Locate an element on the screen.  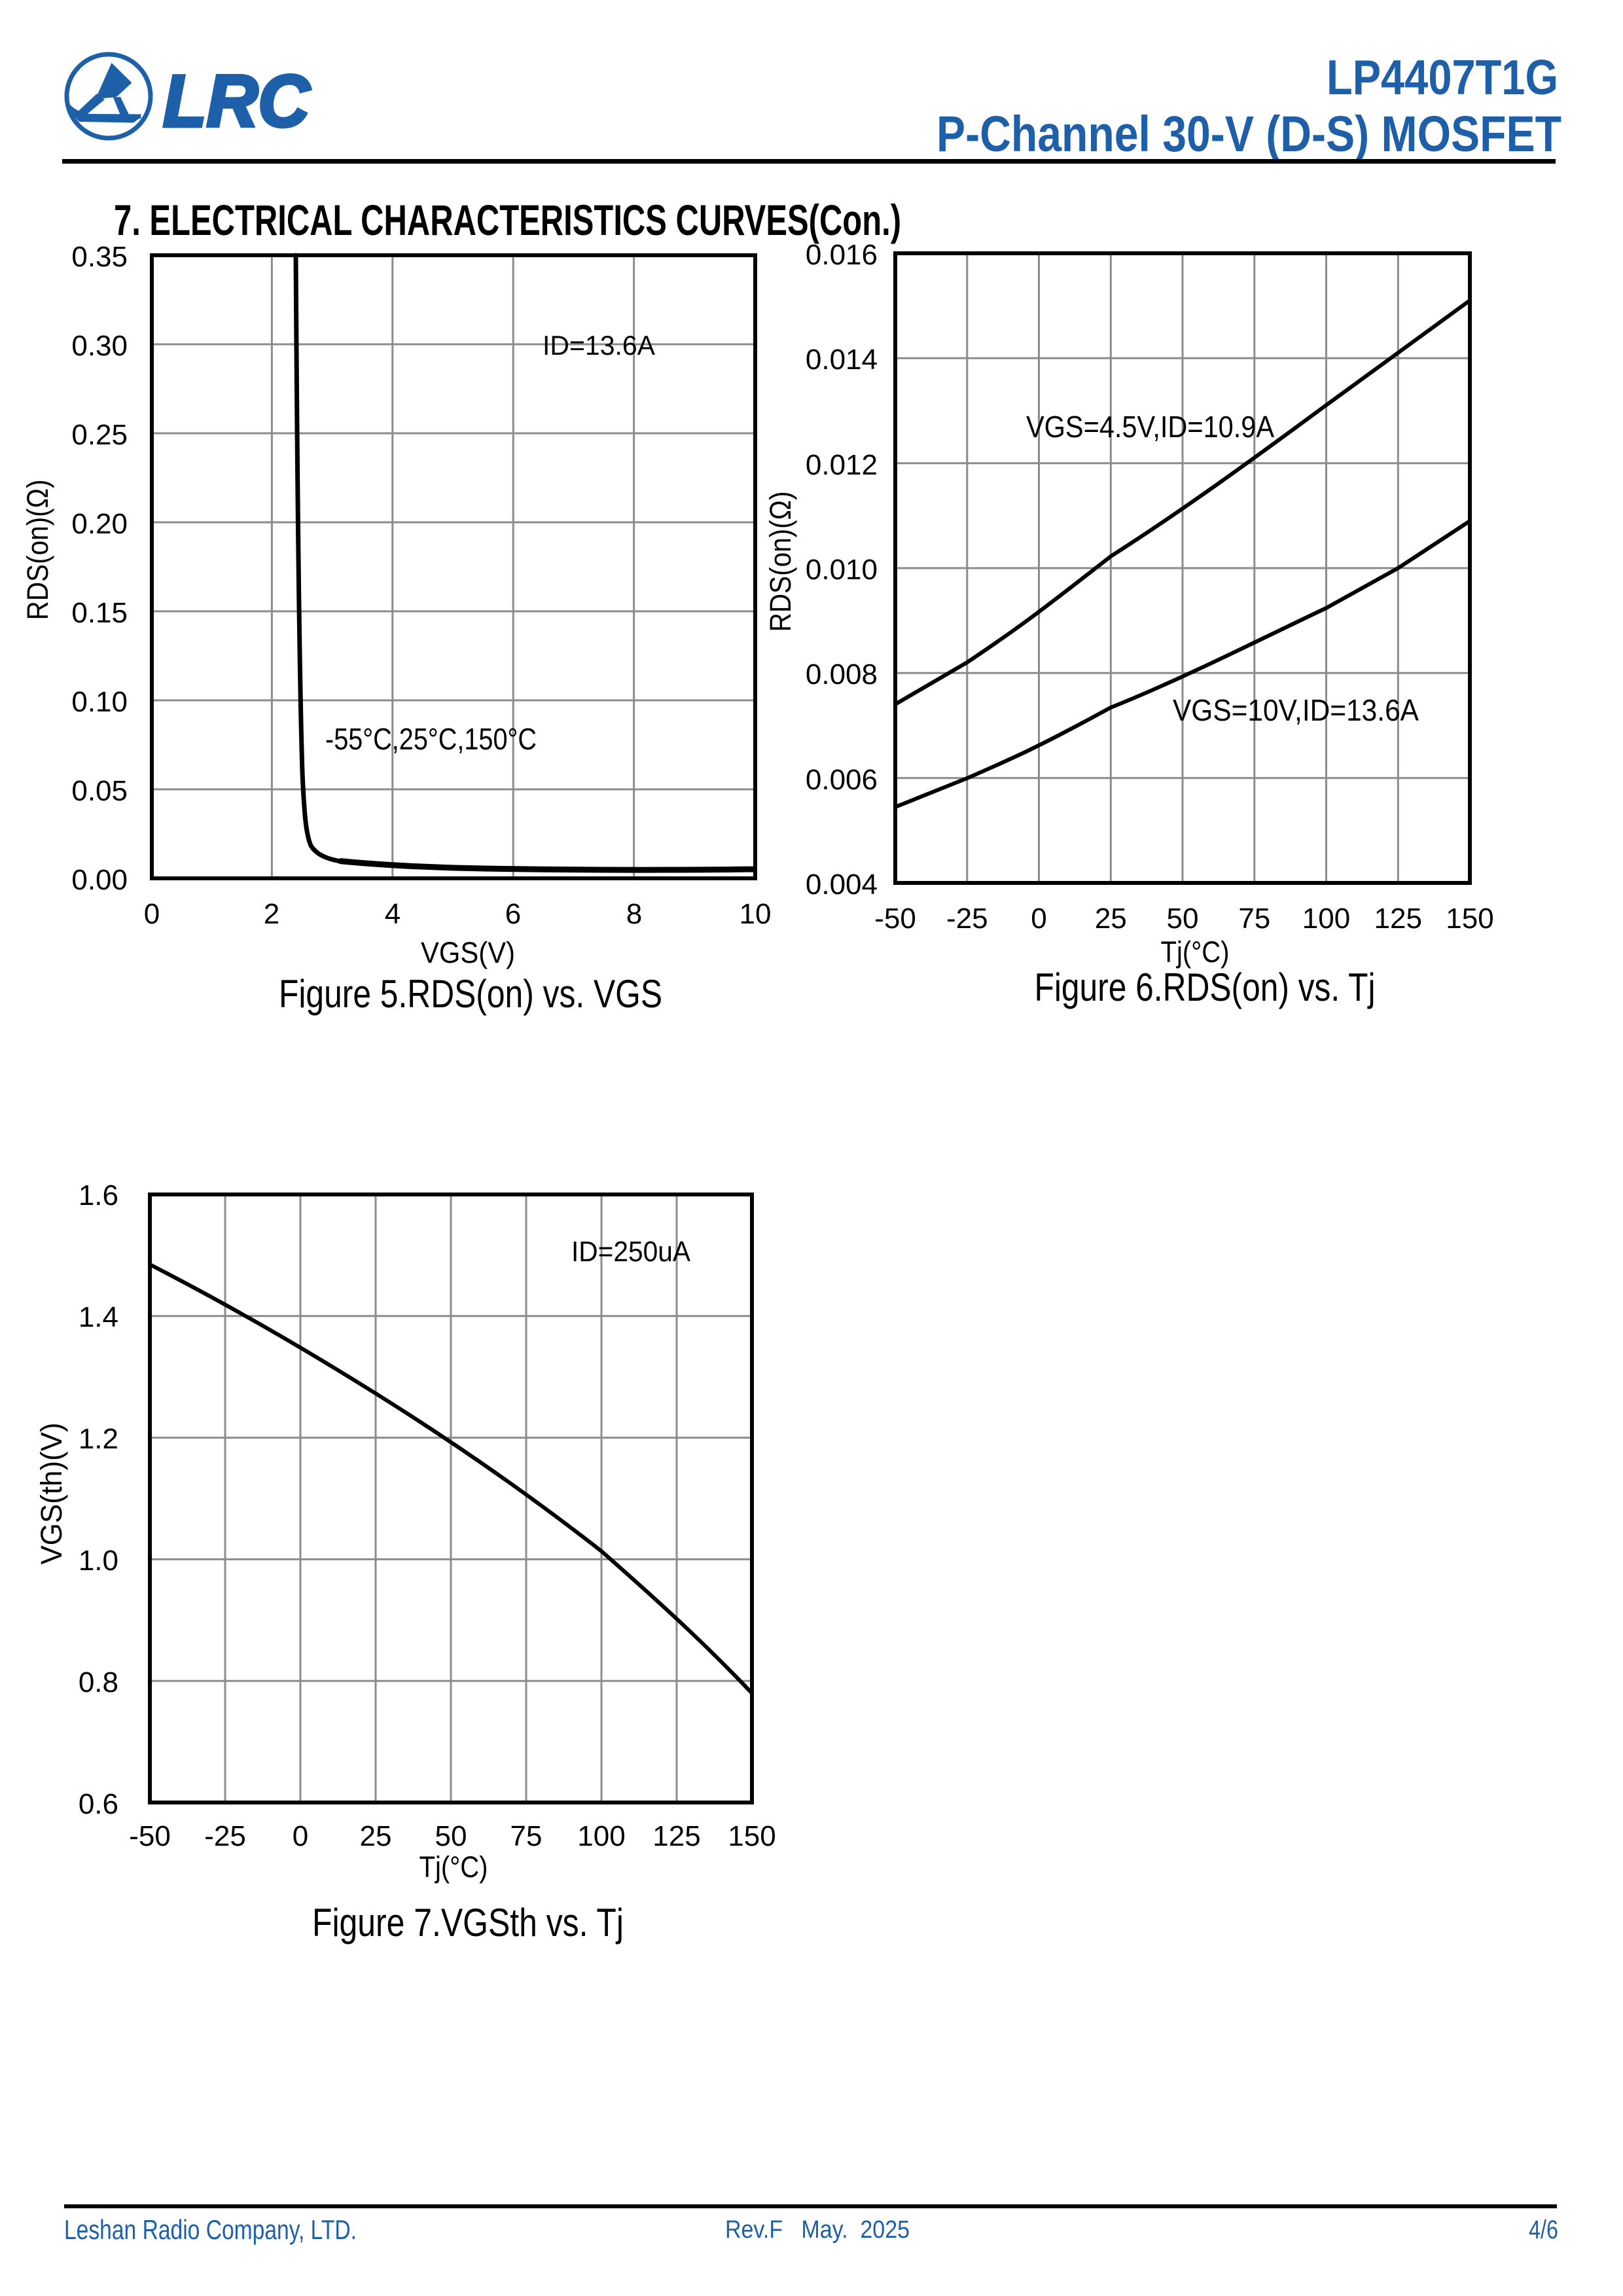
svg-text: VGS(th)(V) is located at coordinates (51, 1494).